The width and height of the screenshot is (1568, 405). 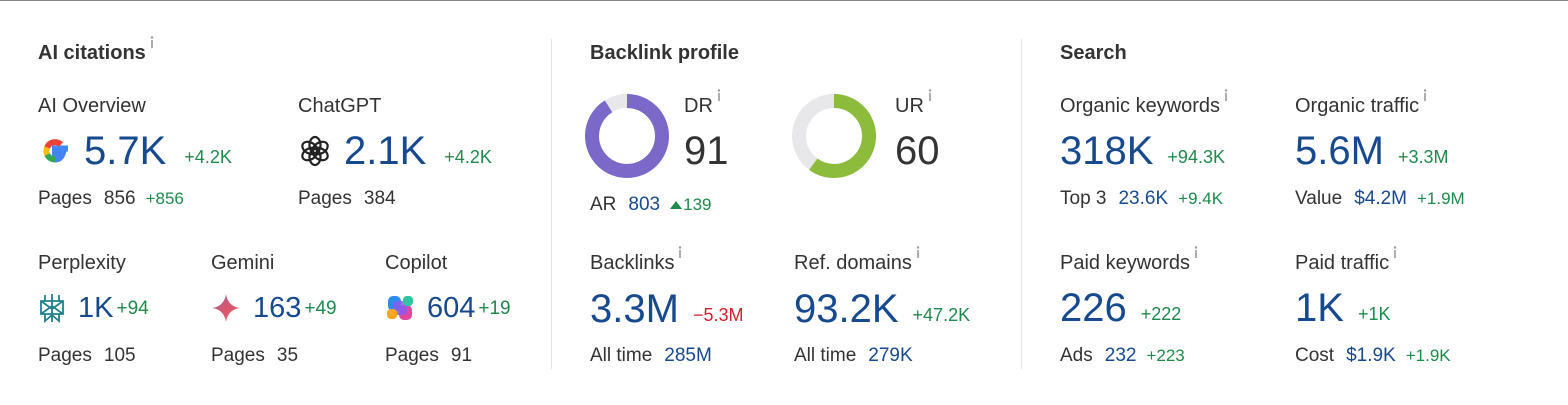 I want to click on metric-label: DR, so click(x=706, y=106).